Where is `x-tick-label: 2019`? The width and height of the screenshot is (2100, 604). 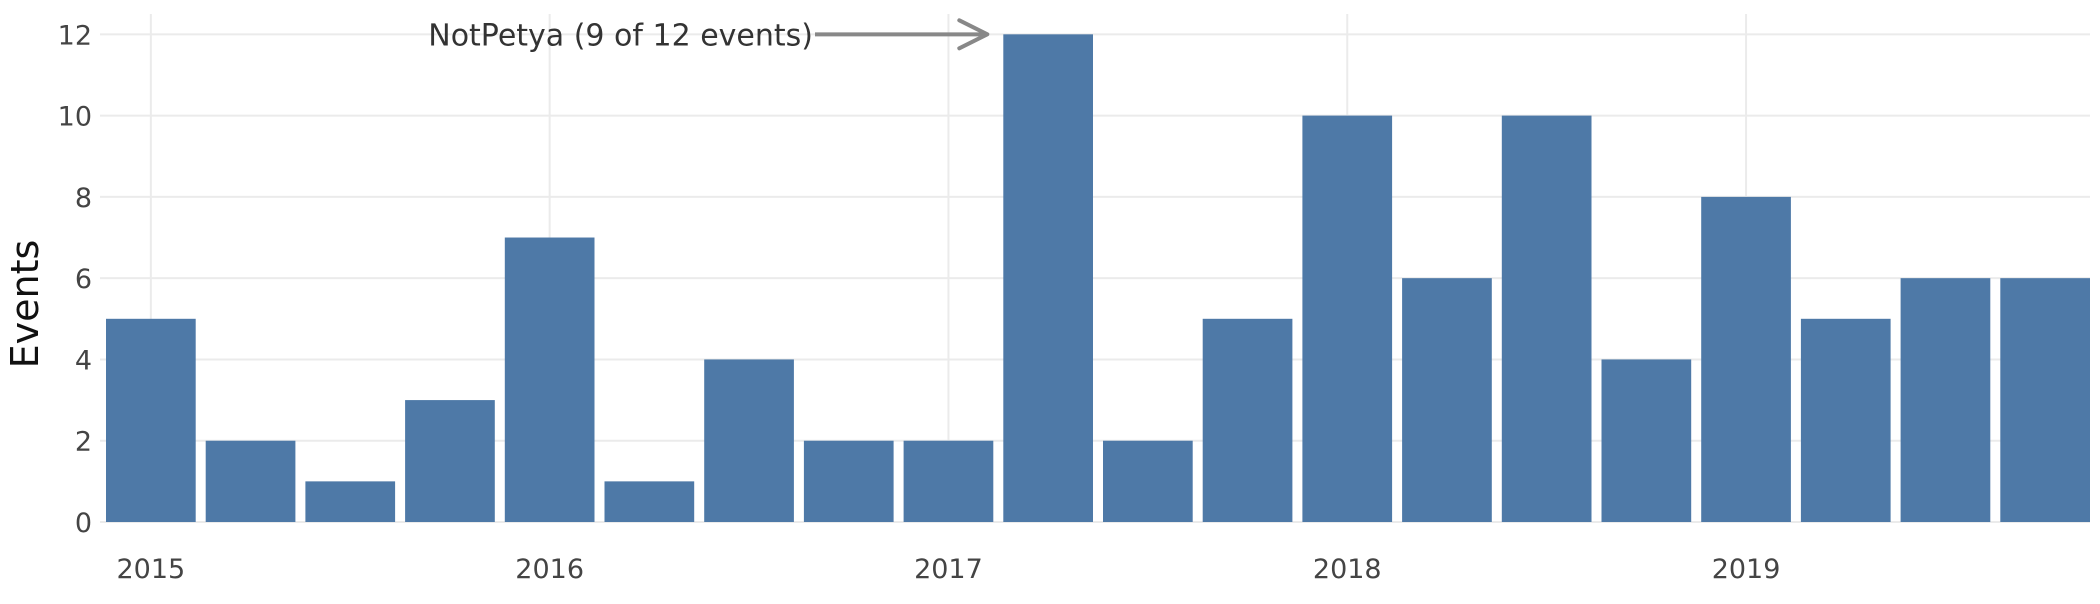 x-tick-label: 2019 is located at coordinates (1746, 569).